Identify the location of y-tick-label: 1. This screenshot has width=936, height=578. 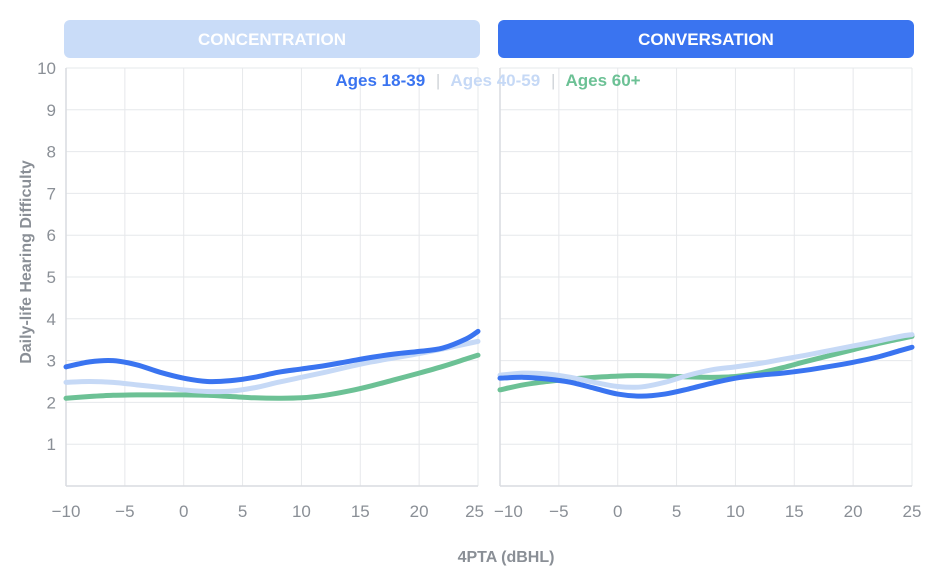
(51, 444).